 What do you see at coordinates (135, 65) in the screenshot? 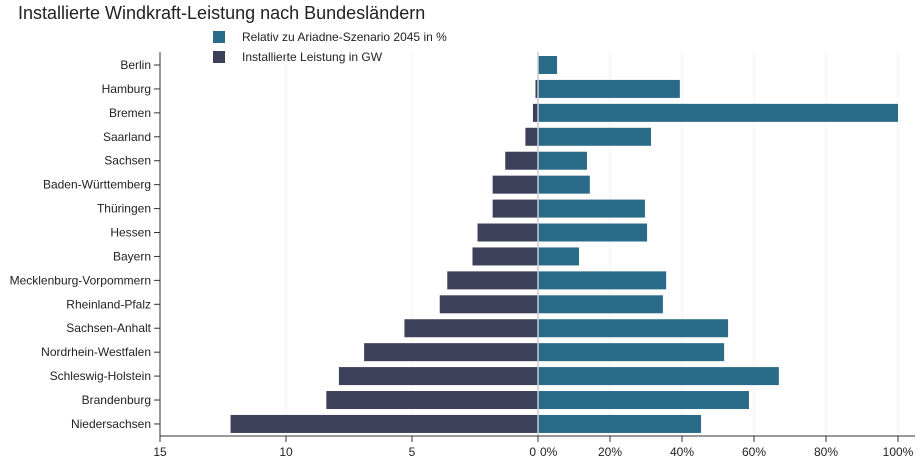
I see `category-label: Berlin` at bounding box center [135, 65].